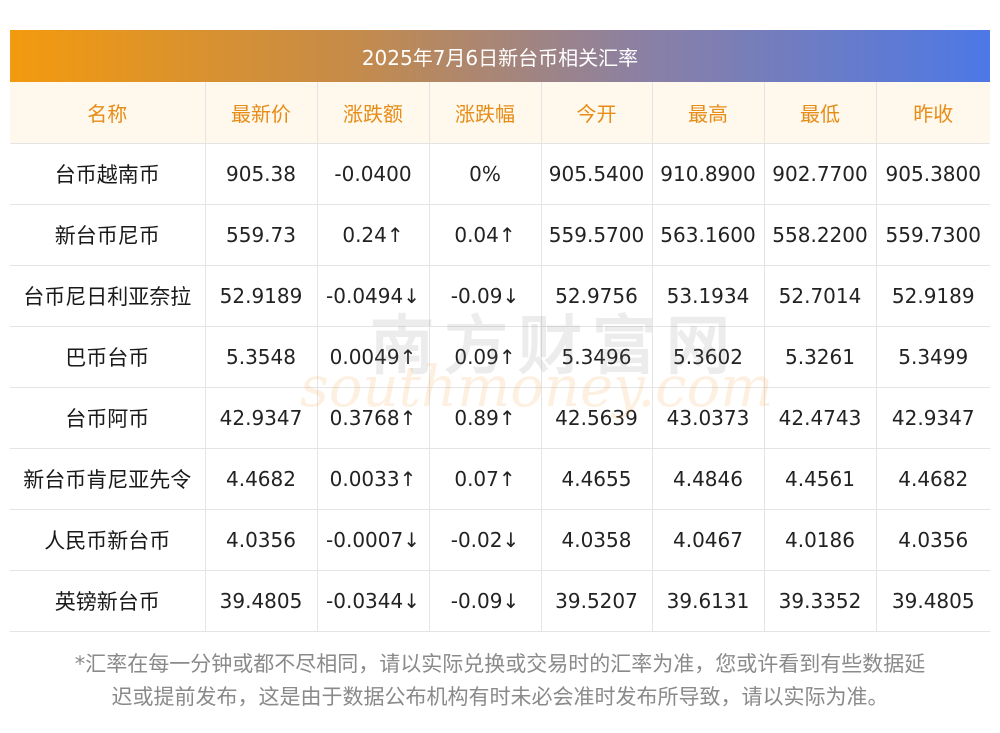 Image resolution: width=1000 pixels, height=733 pixels. What do you see at coordinates (373, 357) in the screenshot?
I see `cell-change: 0.0049↑` at bounding box center [373, 357].